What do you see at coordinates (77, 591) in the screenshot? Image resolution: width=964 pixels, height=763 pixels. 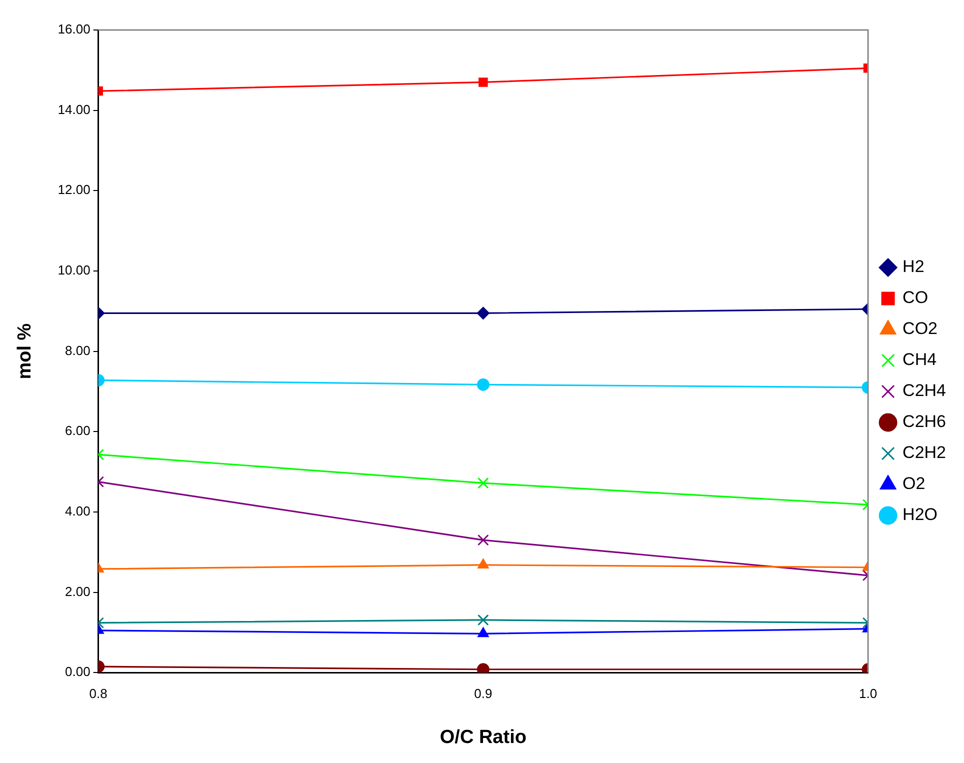 I see `y-tick-label: 2.00` at bounding box center [77, 591].